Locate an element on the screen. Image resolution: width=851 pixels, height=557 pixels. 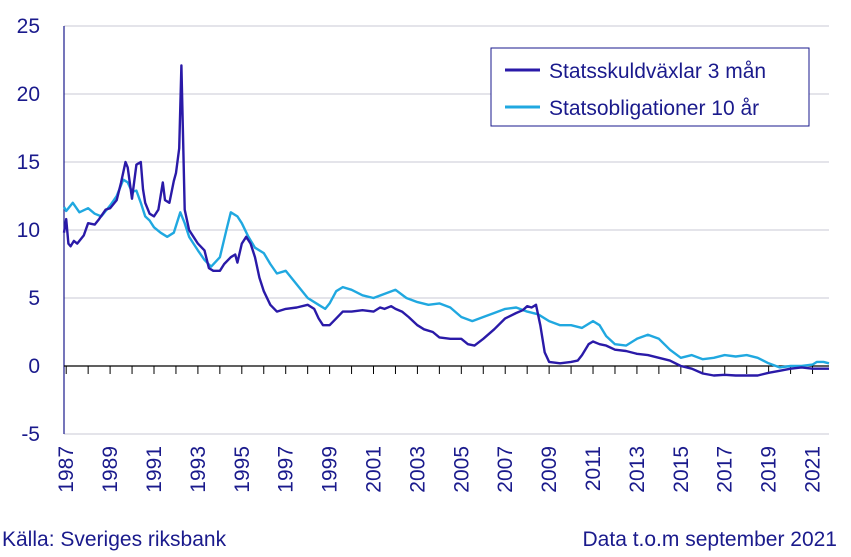
x-tick-label: 2019 is located at coordinates (769, 469).